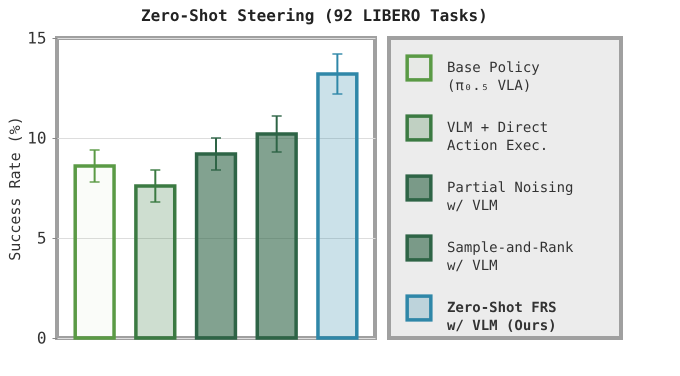 The image size is (680, 376). What do you see at coordinates (502, 317) in the screenshot?
I see `legend-label: Zero-Shot FRS w/ VLM (Ours)` at bounding box center [502, 317].